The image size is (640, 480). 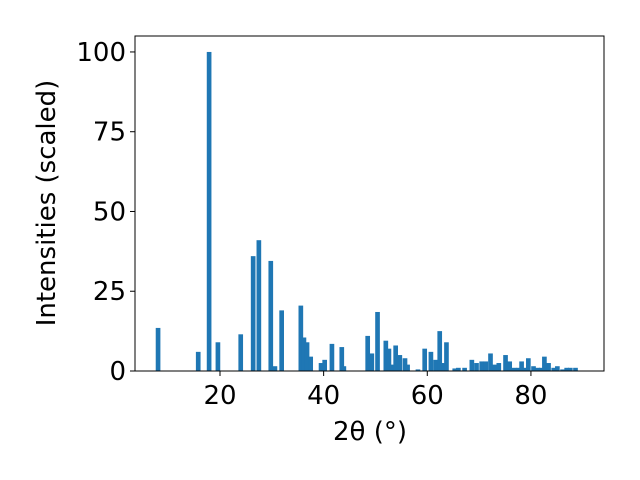 What do you see at coordinates (370, 432) in the screenshot?
I see `x-axis-label: 2θ (°)` at bounding box center [370, 432].